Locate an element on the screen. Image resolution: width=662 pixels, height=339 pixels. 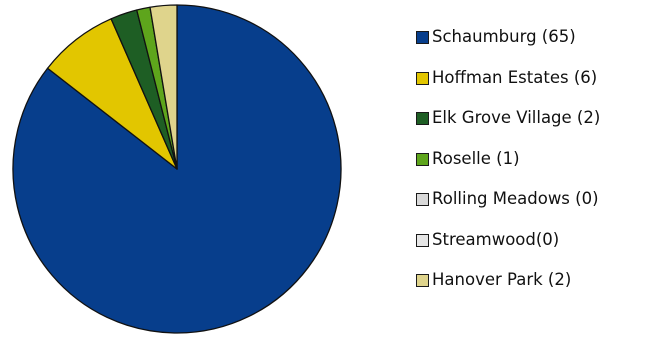
legend-swatch-schaumburg is located at coordinates (422, 37).